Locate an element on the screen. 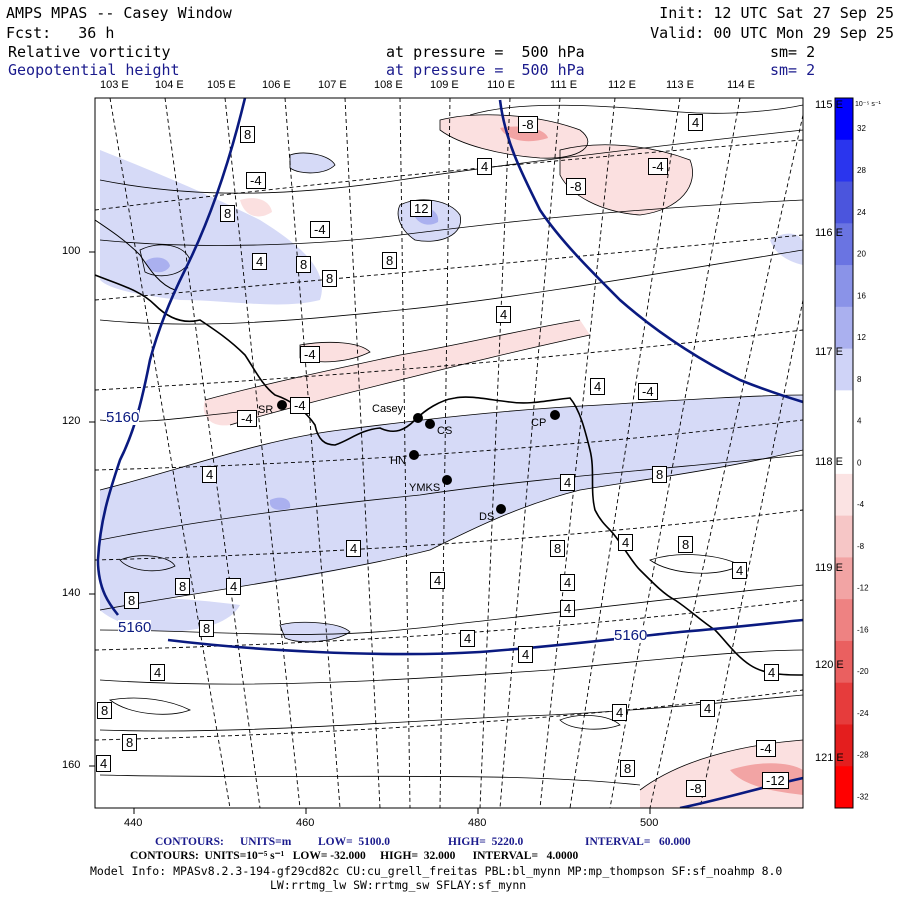  bottom-tick-label: 500 is located at coordinates (649, 823).